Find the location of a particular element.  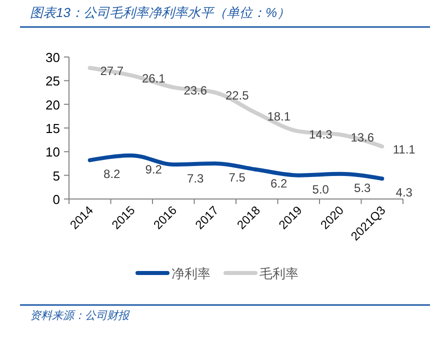

data-label: 22.5 is located at coordinates (237, 95).